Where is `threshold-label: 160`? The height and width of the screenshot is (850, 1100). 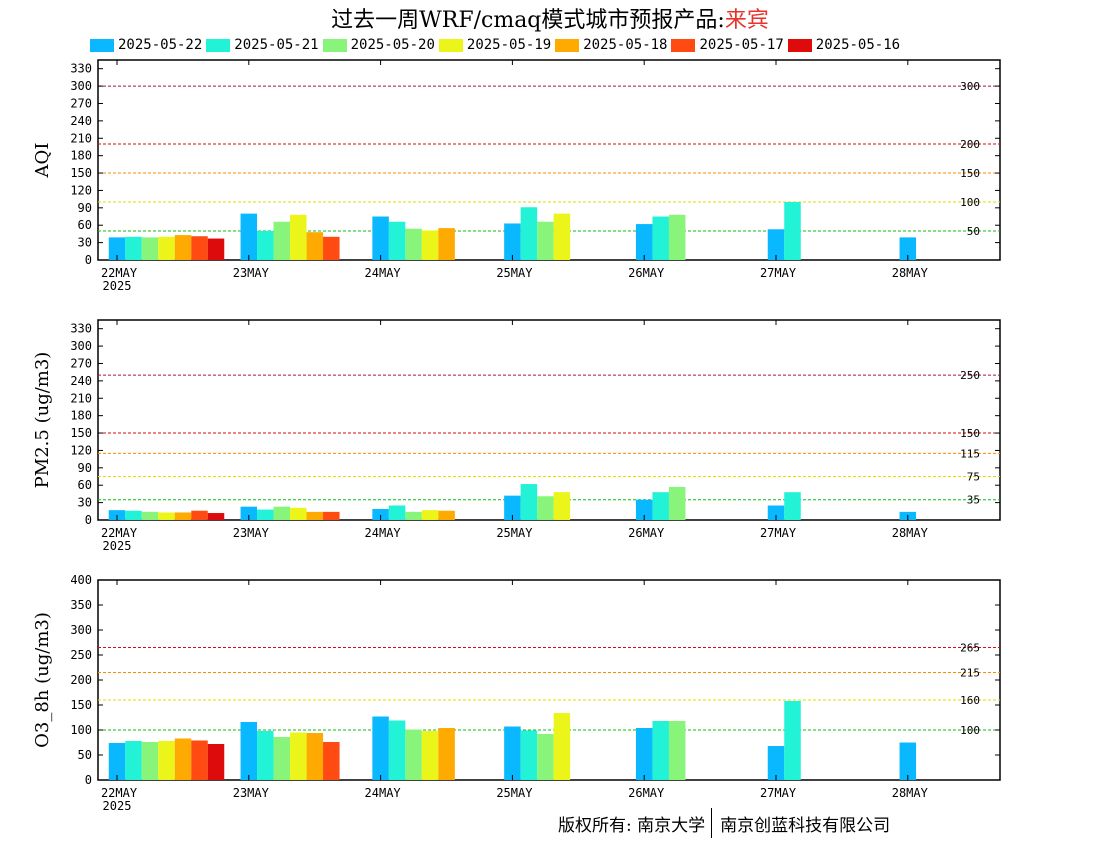 threshold-label: 160 is located at coordinates (970, 700).